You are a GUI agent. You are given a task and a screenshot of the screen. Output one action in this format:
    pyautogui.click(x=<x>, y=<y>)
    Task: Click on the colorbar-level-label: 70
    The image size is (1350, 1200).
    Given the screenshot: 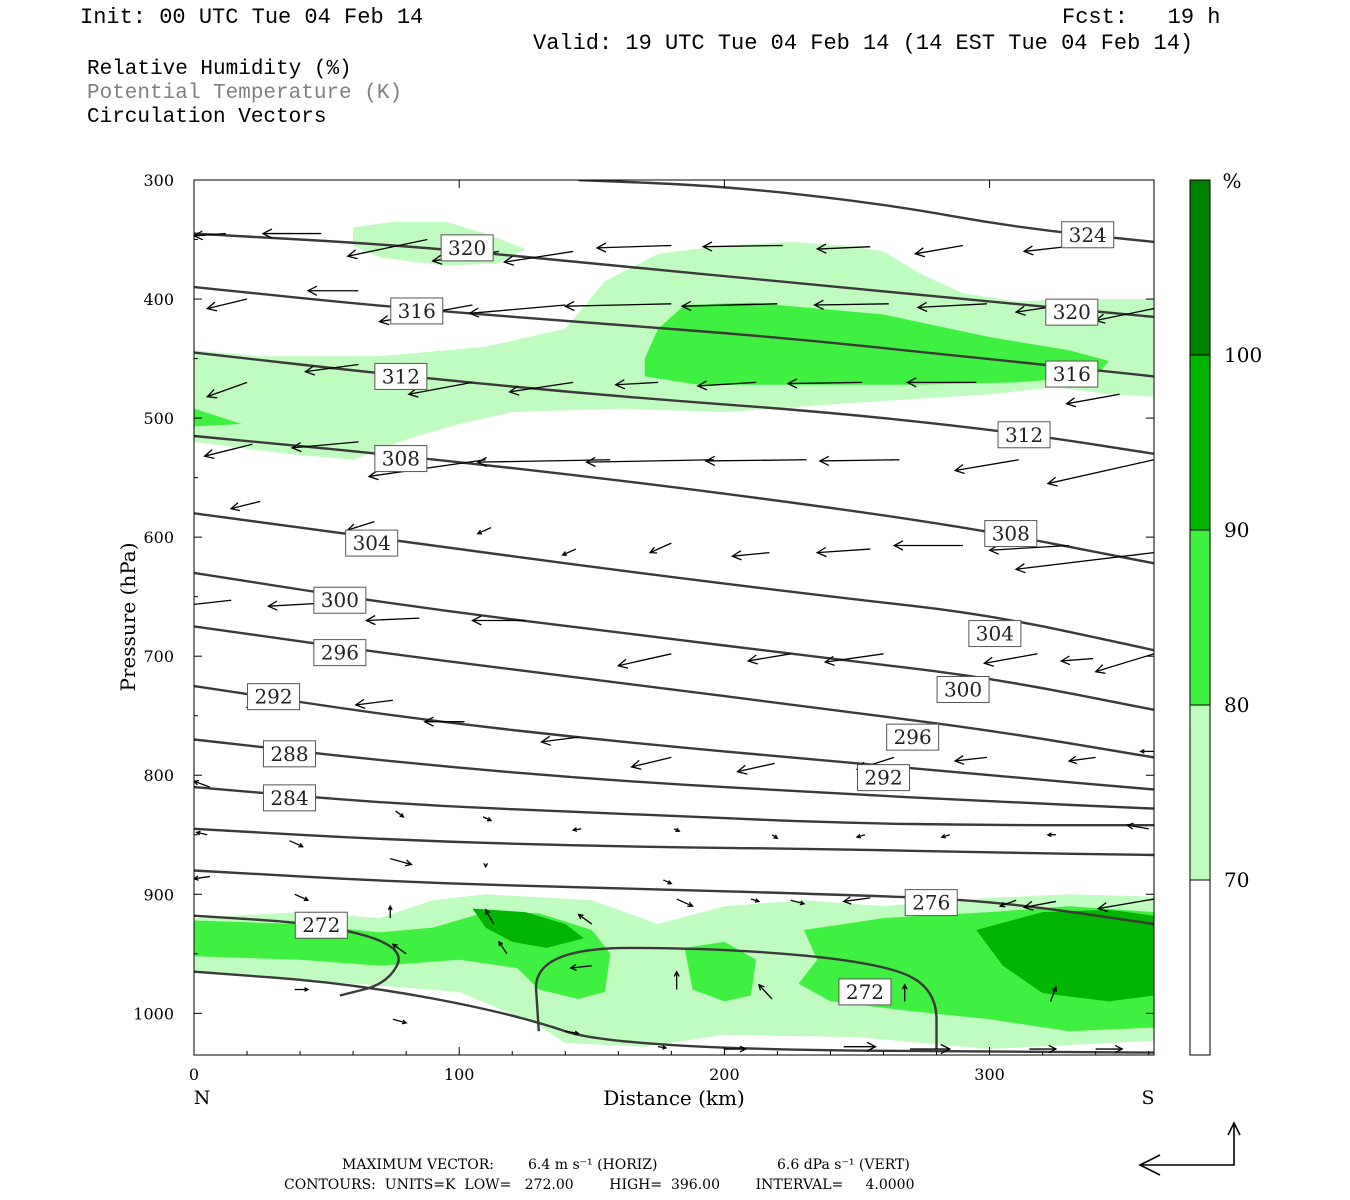 What is the action you would take?
    pyautogui.click(x=1236, y=880)
    